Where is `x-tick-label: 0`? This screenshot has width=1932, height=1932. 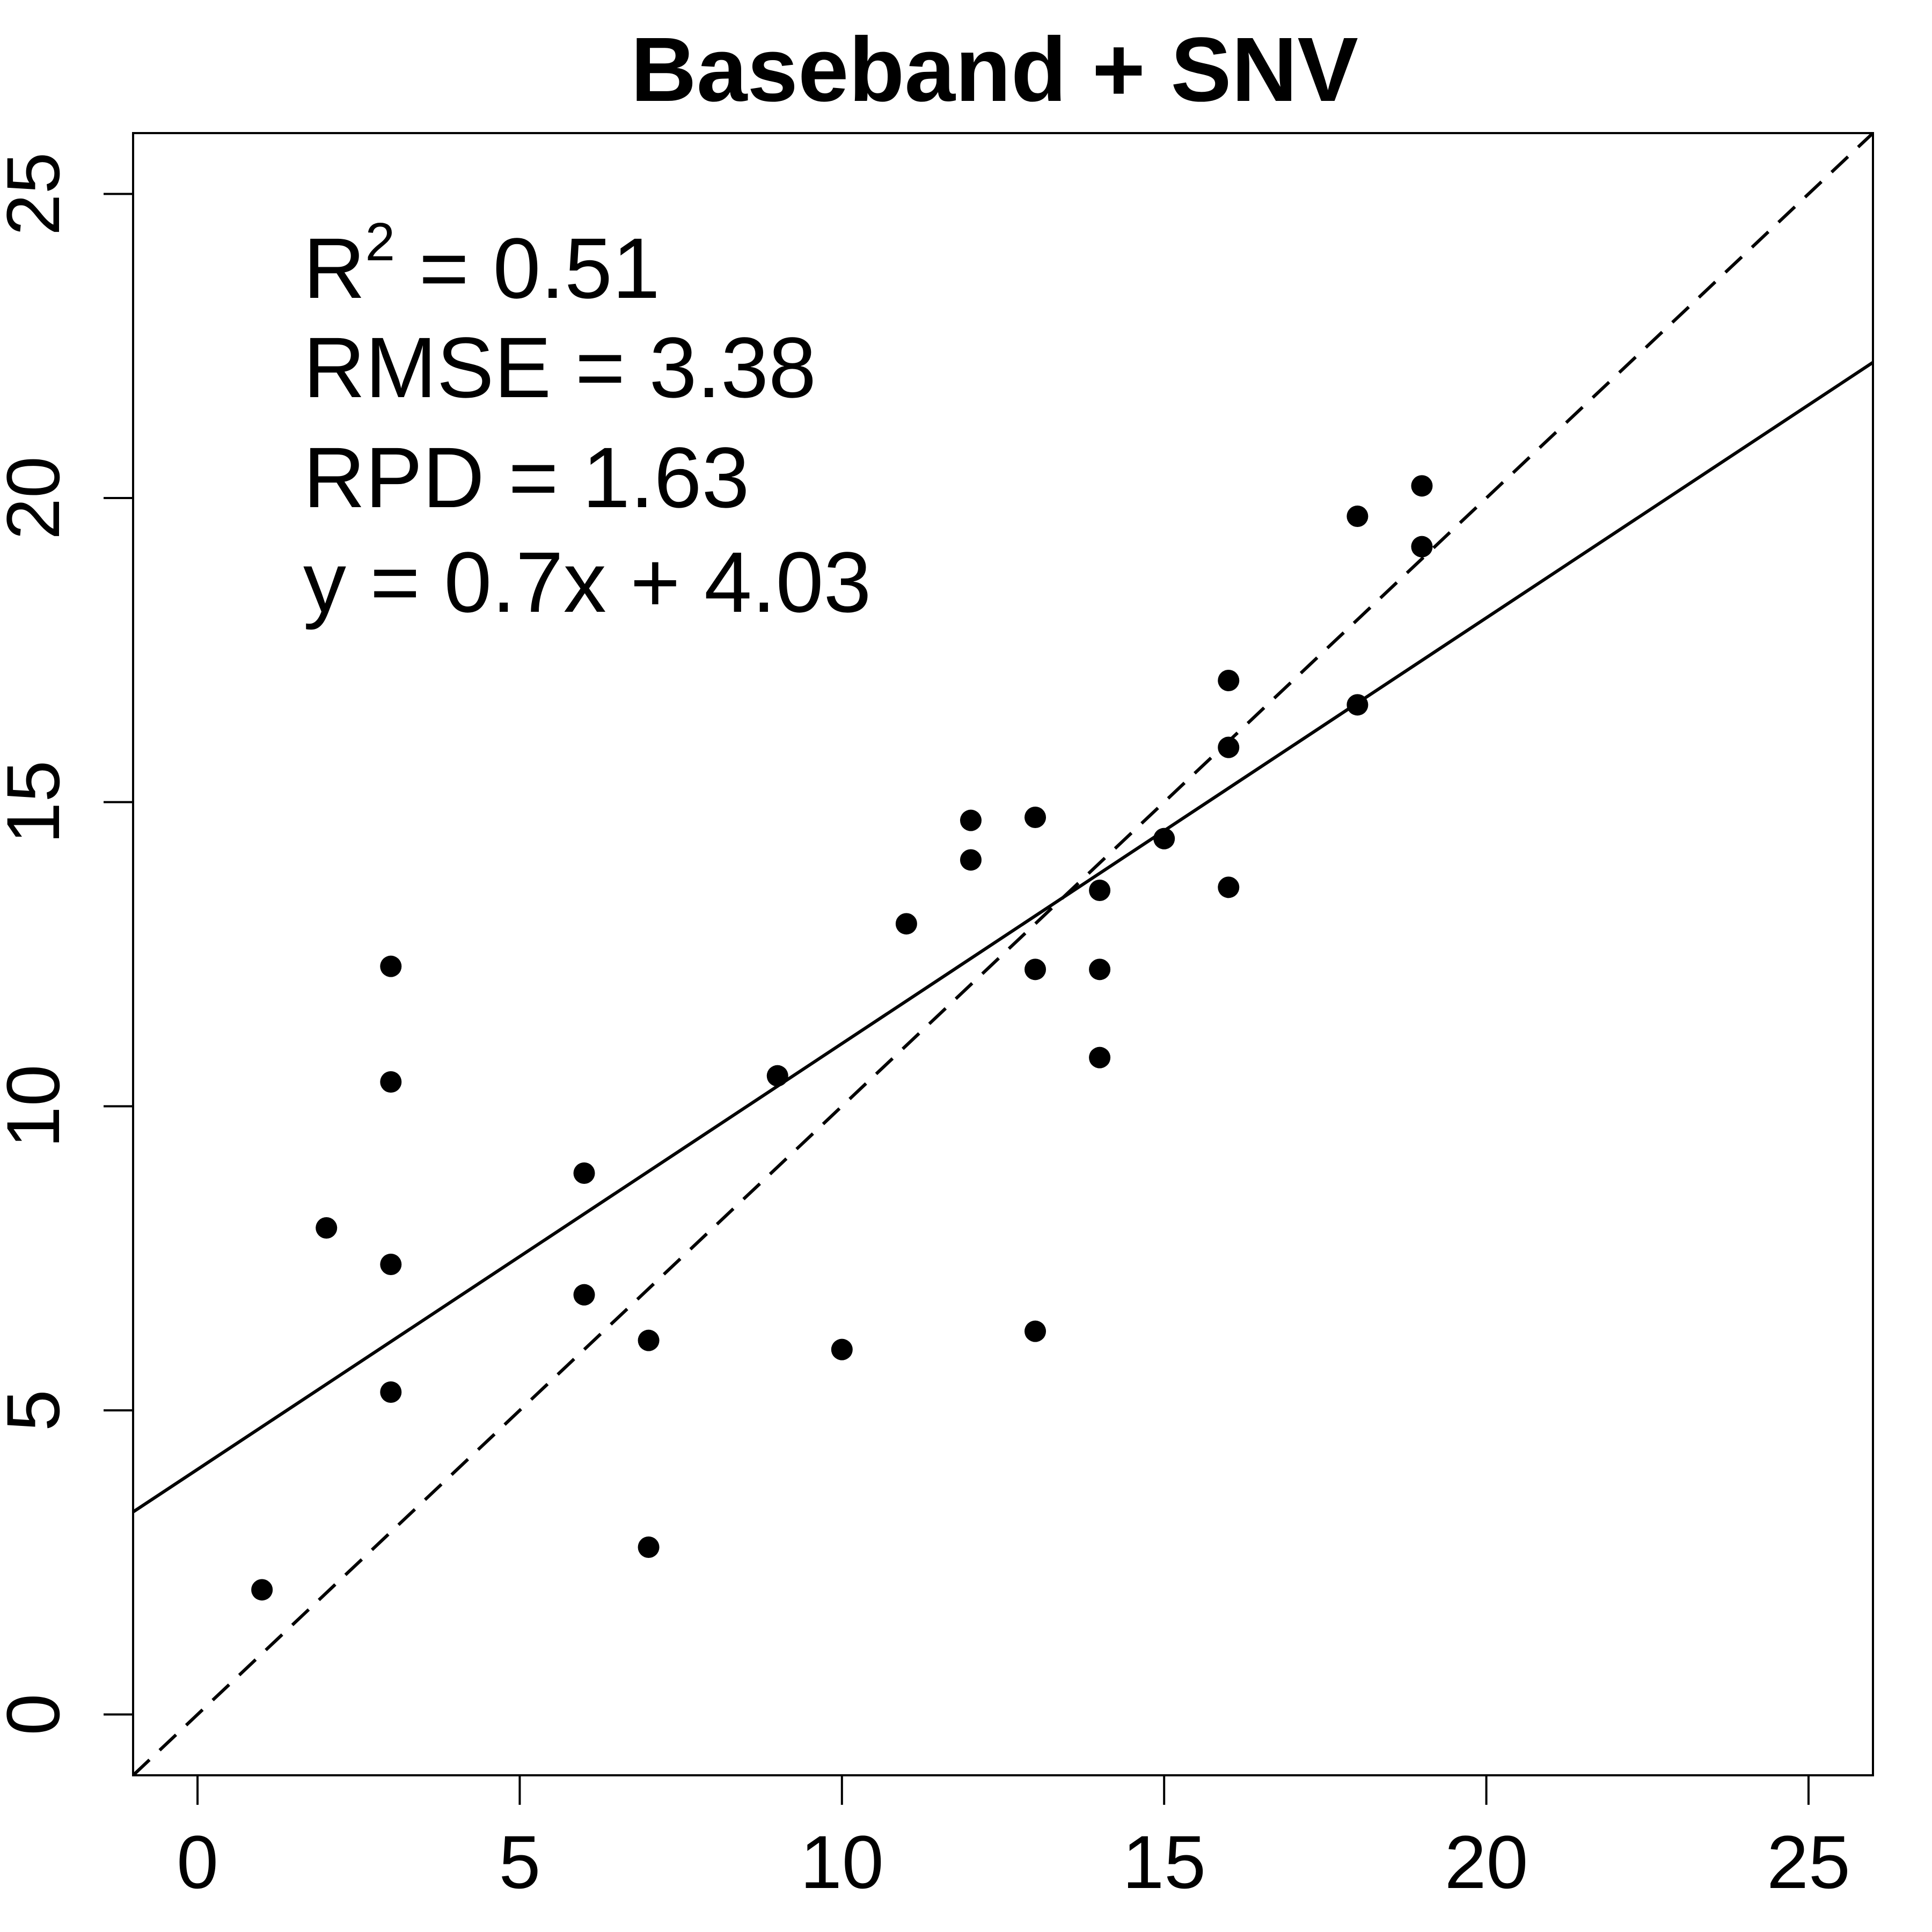
x-tick-label: 0 is located at coordinates (197, 1862).